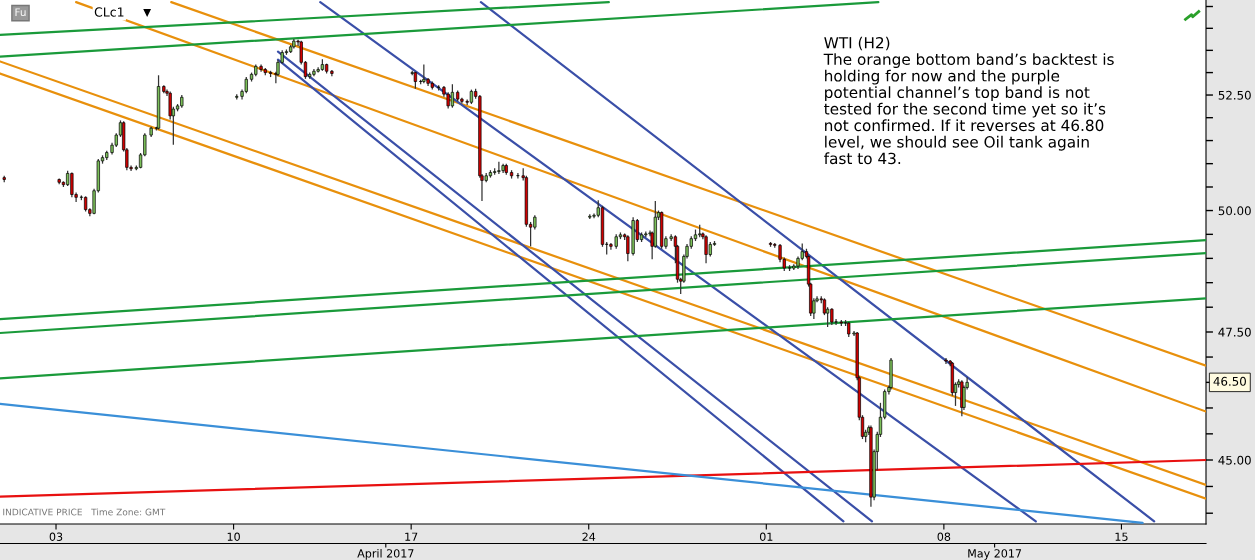  I want to click on y-tick-label: 47.50, so click(1234, 332).